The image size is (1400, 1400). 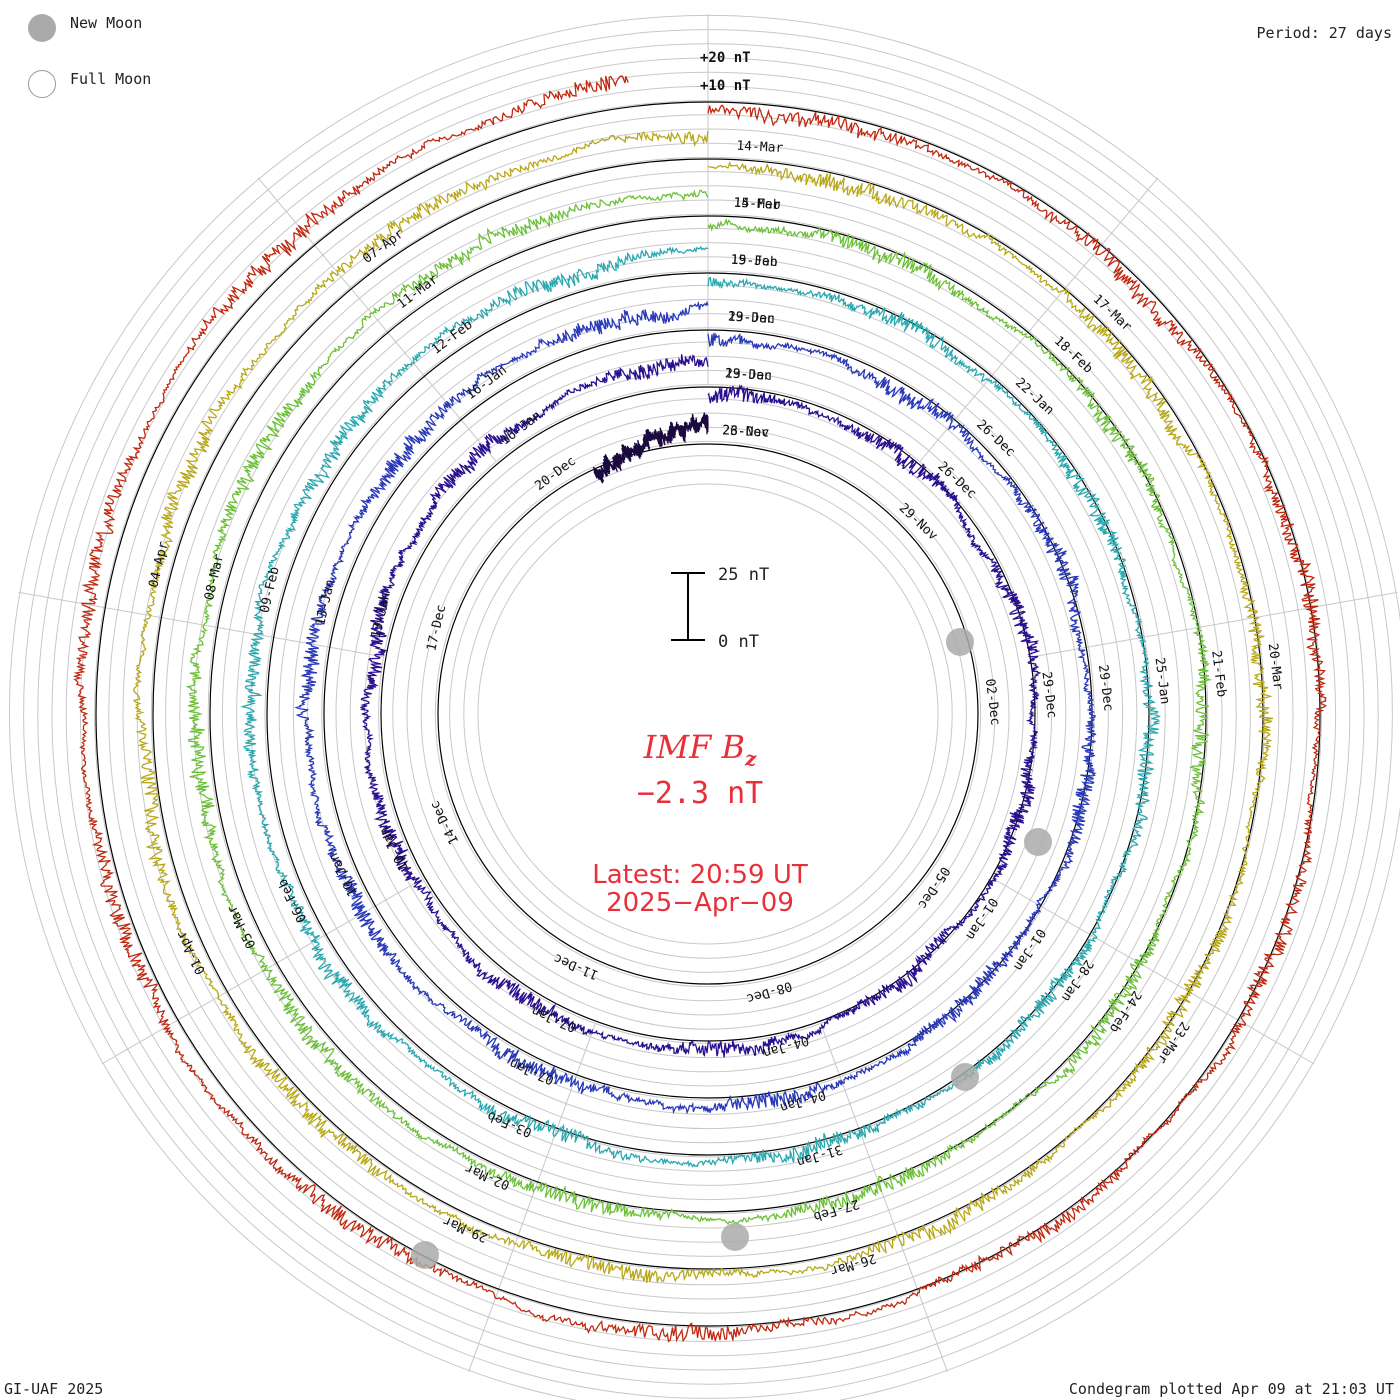 I want to click on date-label: 05-Mar, so click(x=242, y=926).